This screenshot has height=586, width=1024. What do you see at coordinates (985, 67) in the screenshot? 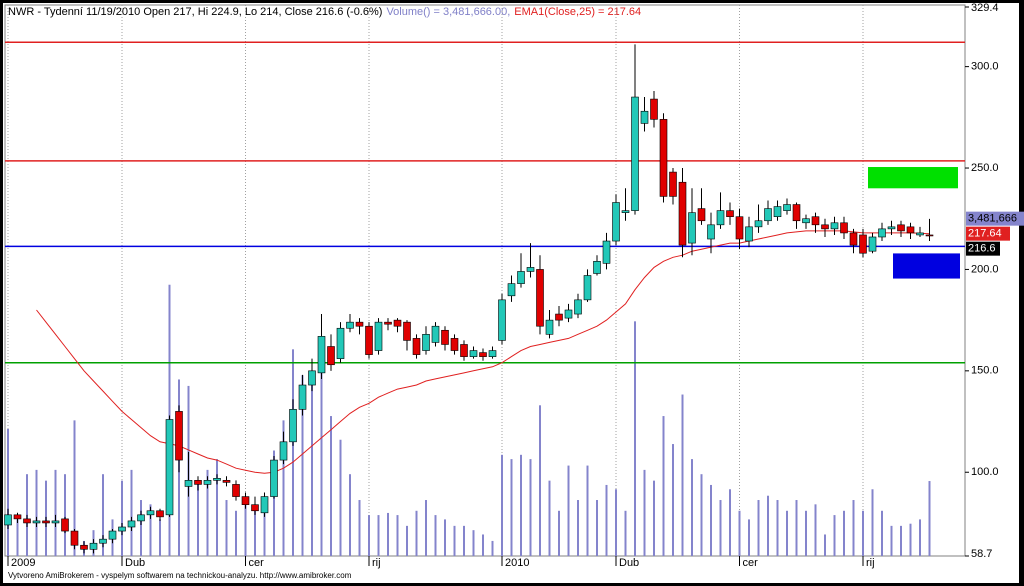
I see `y-tick-label: 300.0` at bounding box center [985, 67].